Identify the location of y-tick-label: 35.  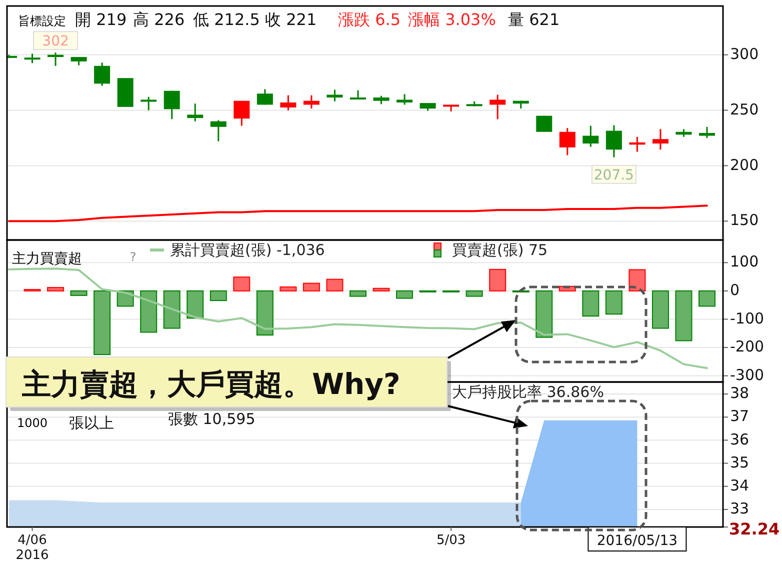
(740, 462).